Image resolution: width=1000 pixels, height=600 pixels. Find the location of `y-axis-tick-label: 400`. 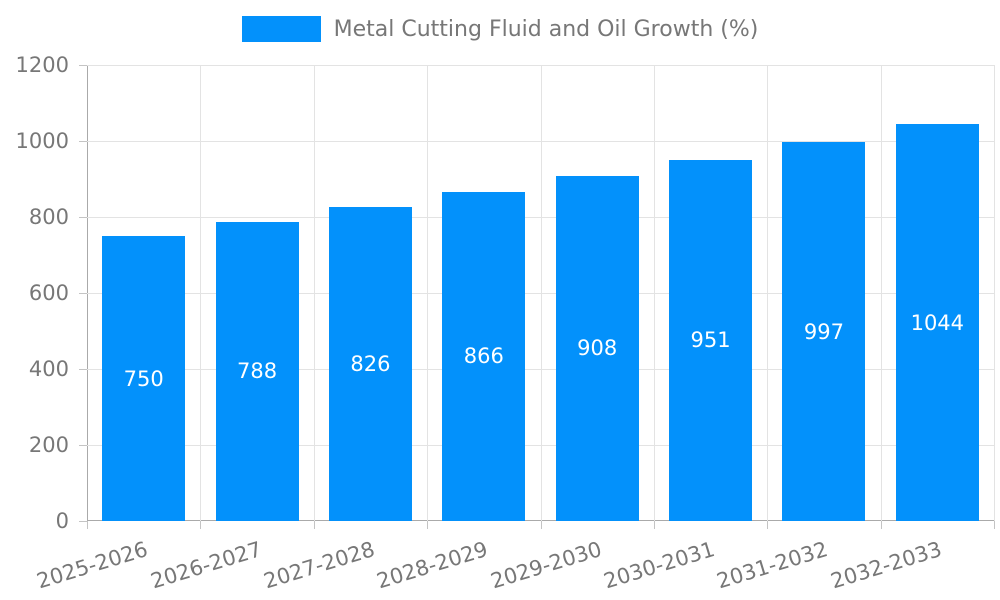

y-axis-tick-label: 400 is located at coordinates (48, 369).